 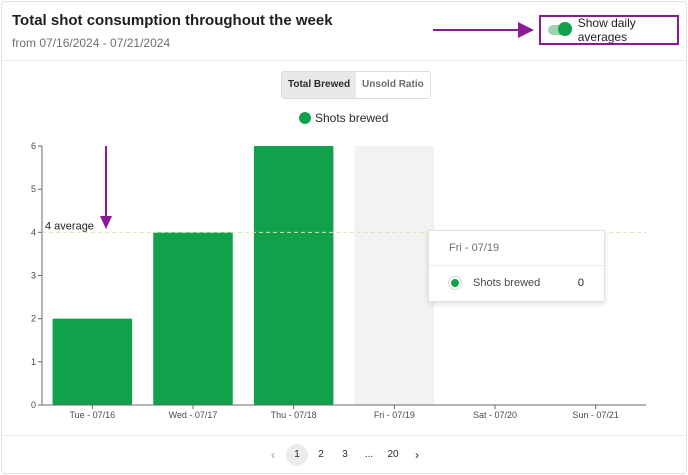 What do you see at coordinates (352, 118) in the screenshot?
I see `legend-label: Shots brewed` at bounding box center [352, 118].